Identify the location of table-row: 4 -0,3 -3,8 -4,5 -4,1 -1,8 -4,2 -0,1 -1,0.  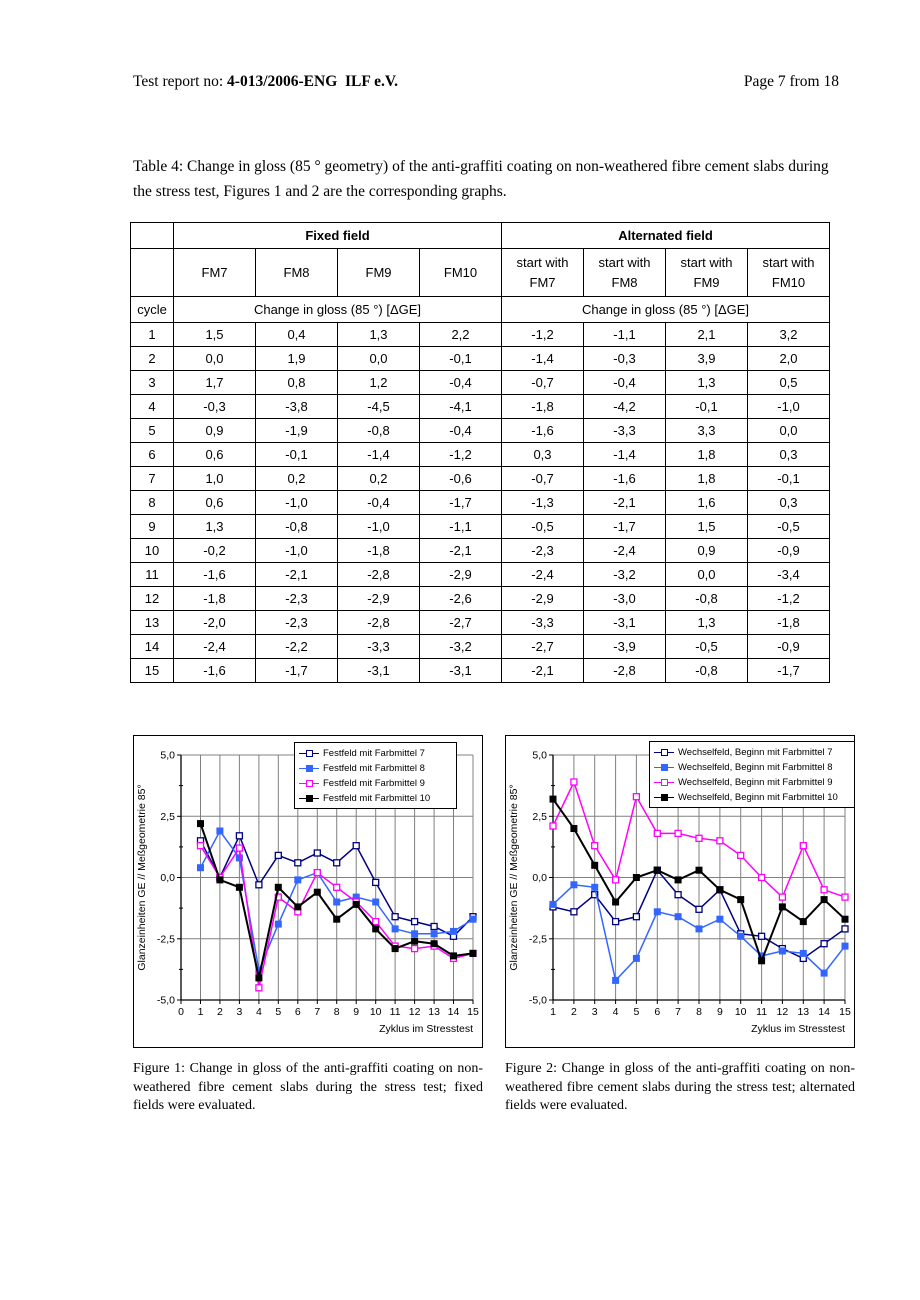
(480, 406).